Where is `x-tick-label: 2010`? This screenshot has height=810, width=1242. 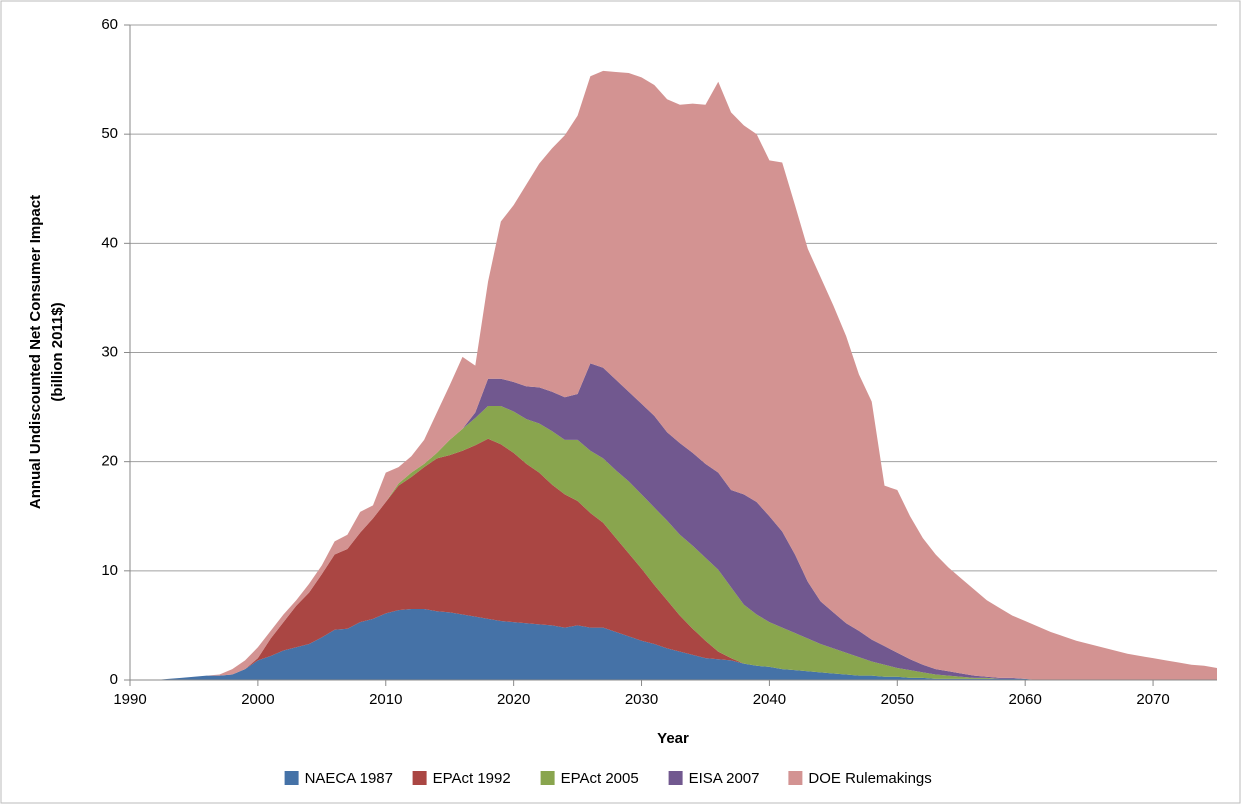
x-tick-label: 2010 is located at coordinates (385, 699).